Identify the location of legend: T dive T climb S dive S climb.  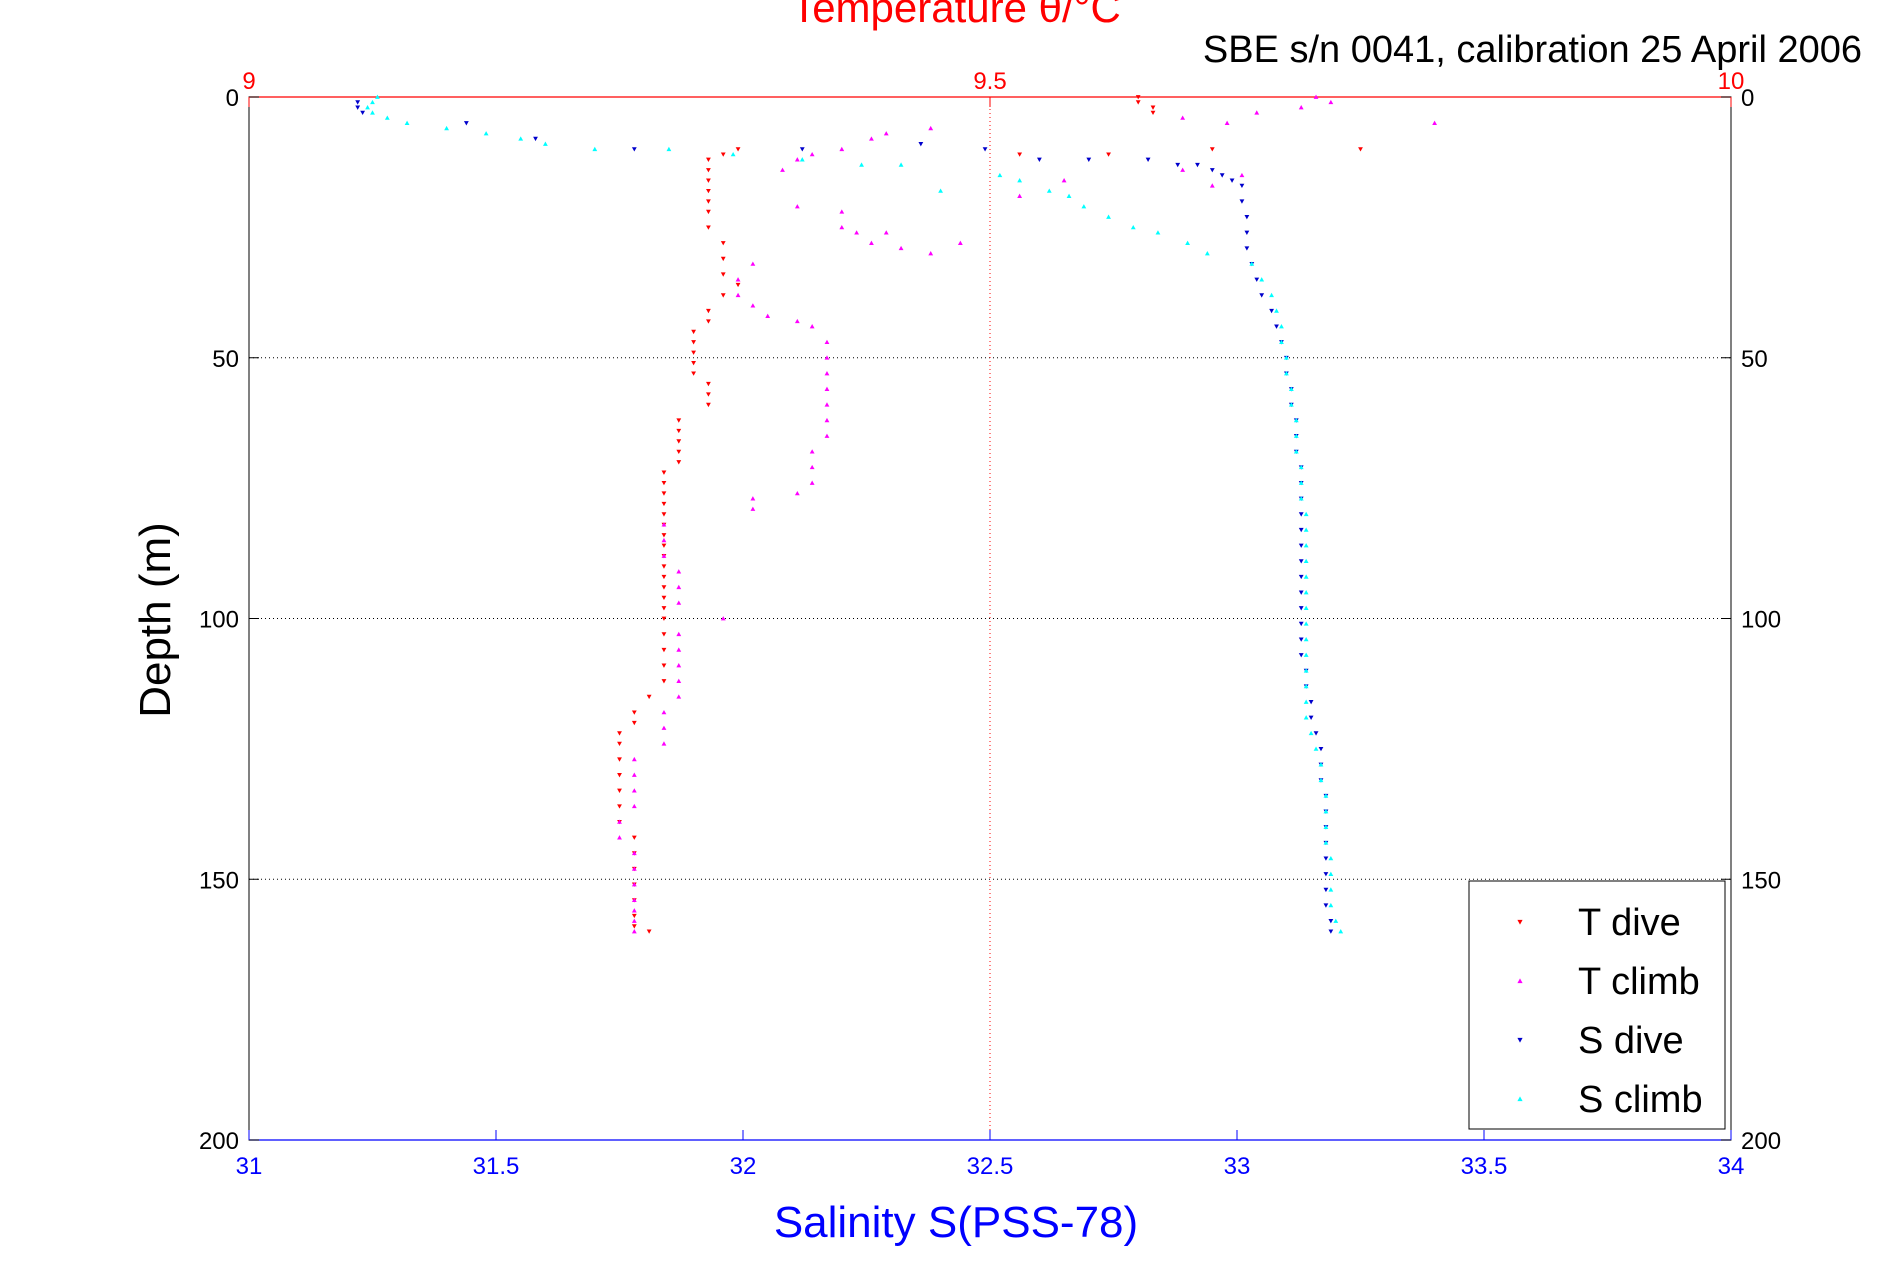
(1597, 1005).